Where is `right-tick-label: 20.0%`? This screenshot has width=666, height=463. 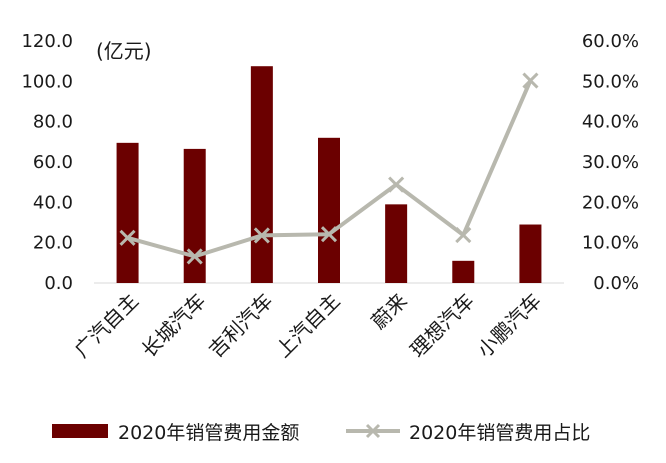 right-tick-label: 20.0% is located at coordinates (610, 202).